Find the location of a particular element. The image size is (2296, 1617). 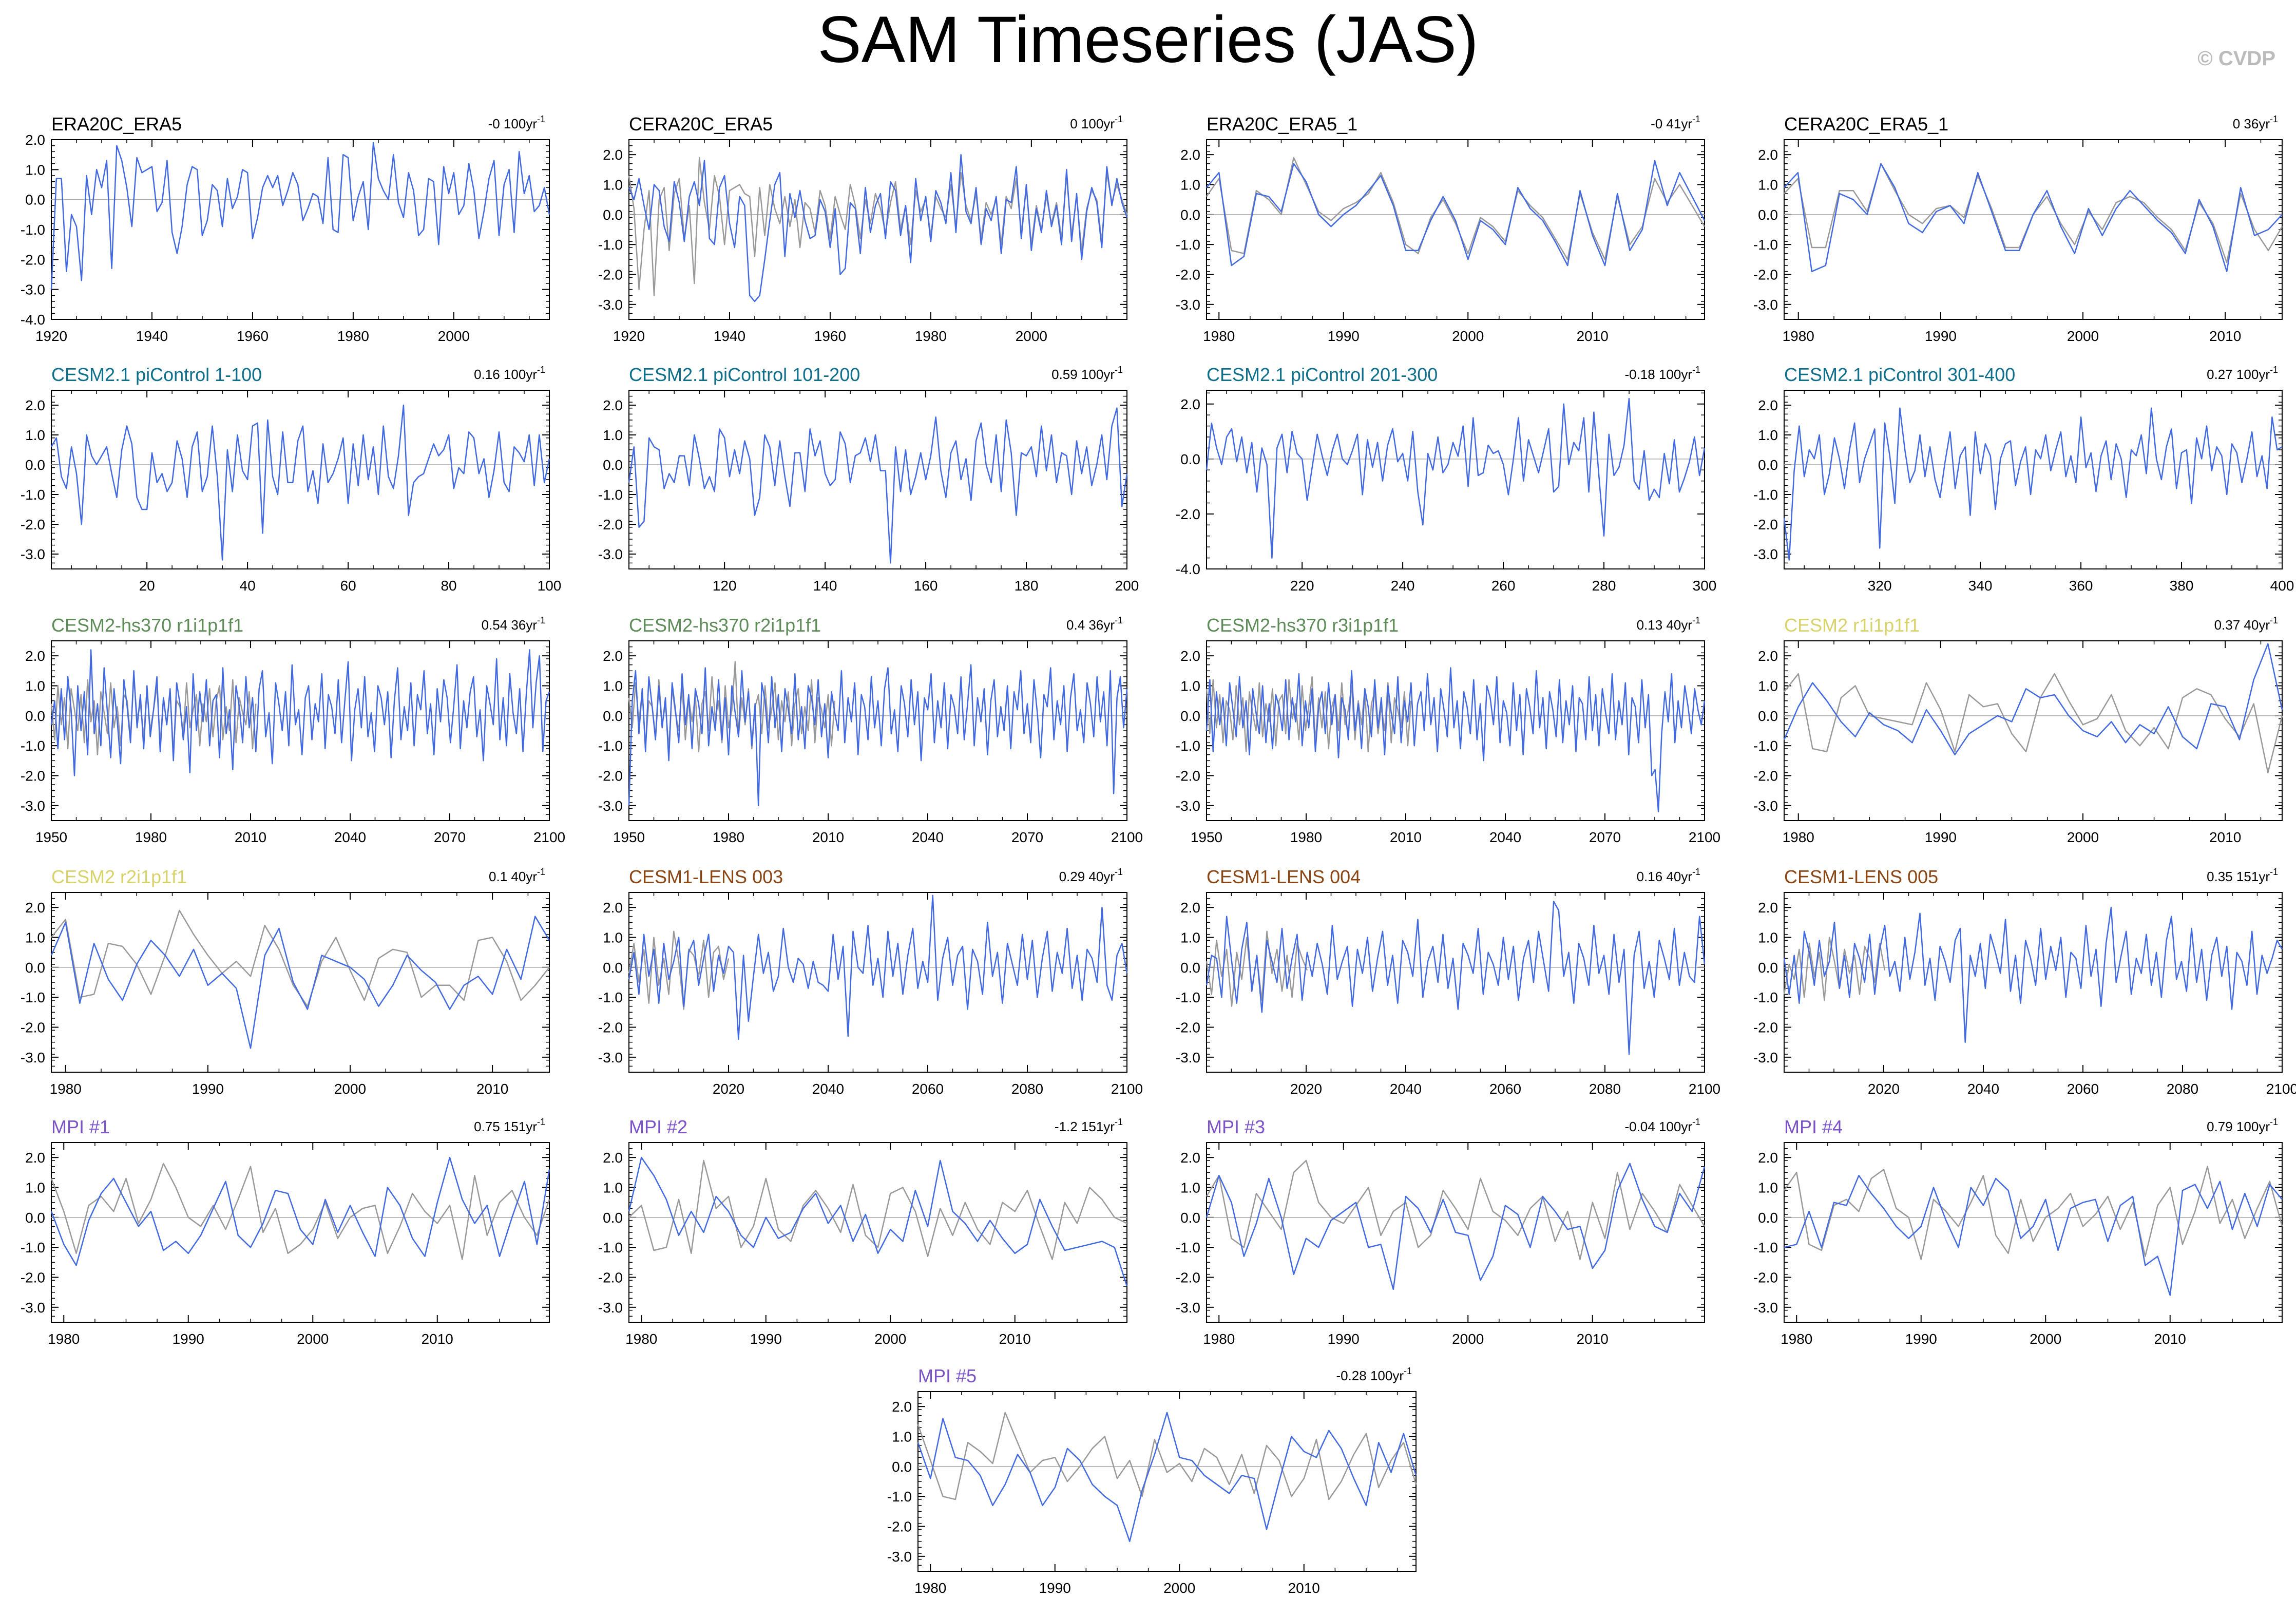

x-tick-label: 60 is located at coordinates (348, 586).